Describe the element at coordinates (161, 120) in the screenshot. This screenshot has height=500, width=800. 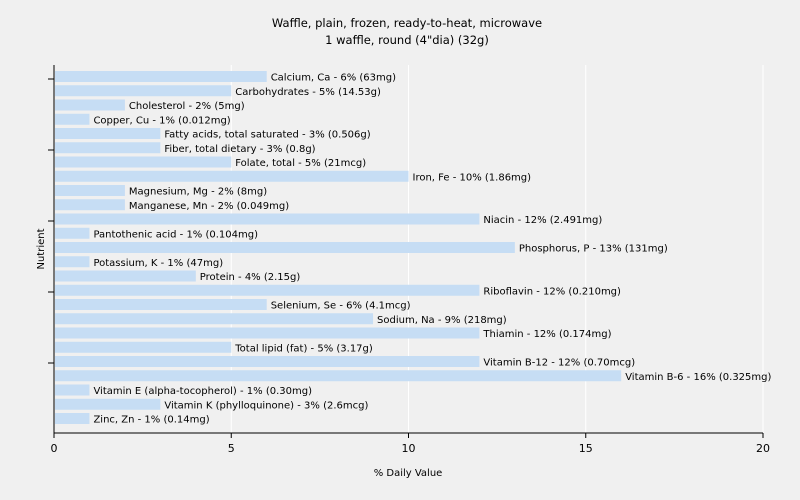
I see `bar-label: Copper, Cu - 1% (0.012mg)` at that location.